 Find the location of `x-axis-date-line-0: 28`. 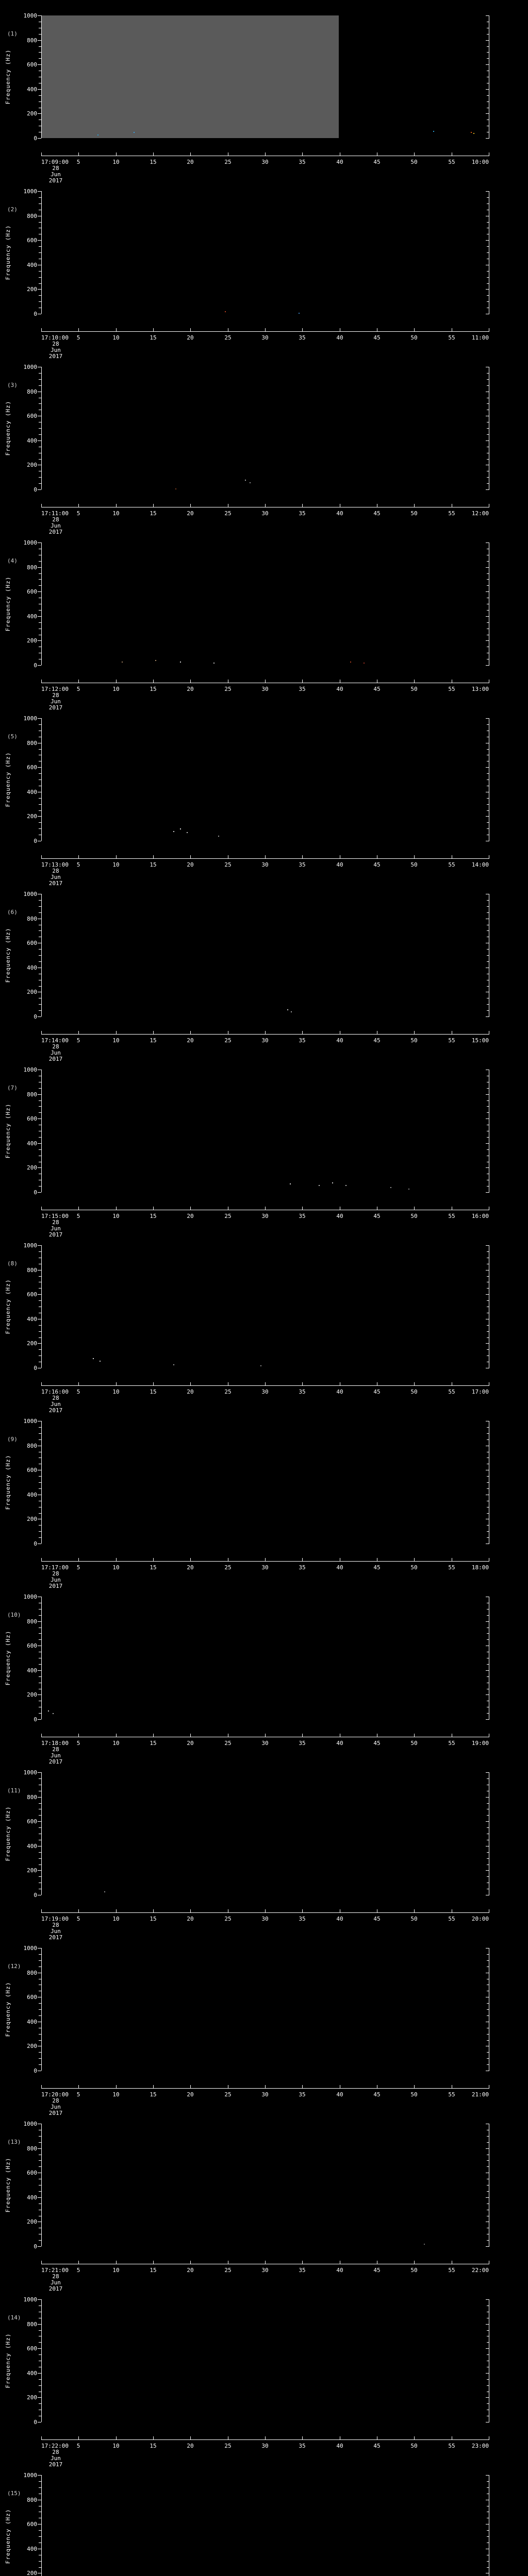

x-axis-date-line-0: 28 is located at coordinates (55, 2452).